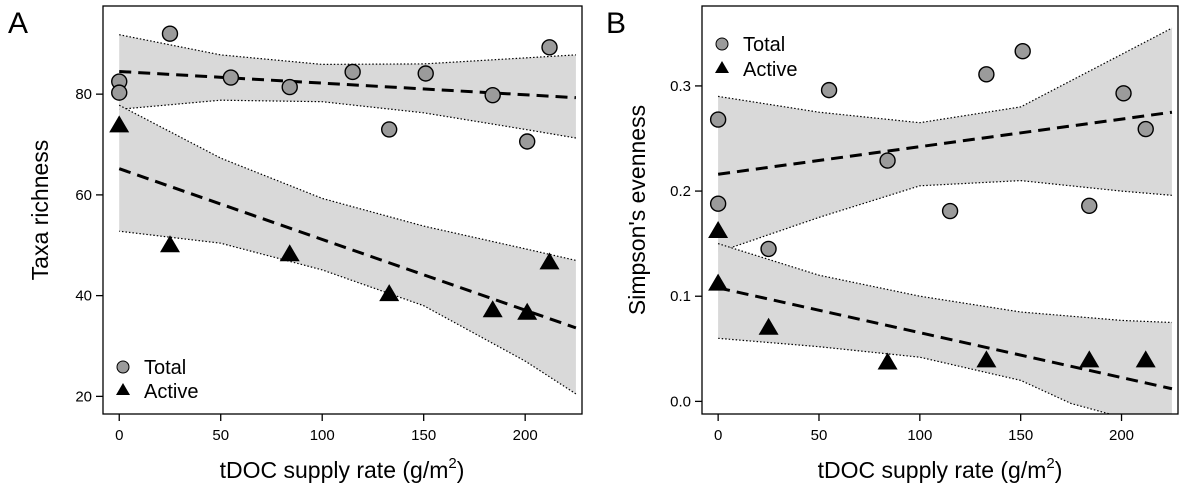 The height and width of the screenshot is (490, 1180). Describe the element at coordinates (18, 23) in the screenshot. I see `panel-a-letter: A` at that location.